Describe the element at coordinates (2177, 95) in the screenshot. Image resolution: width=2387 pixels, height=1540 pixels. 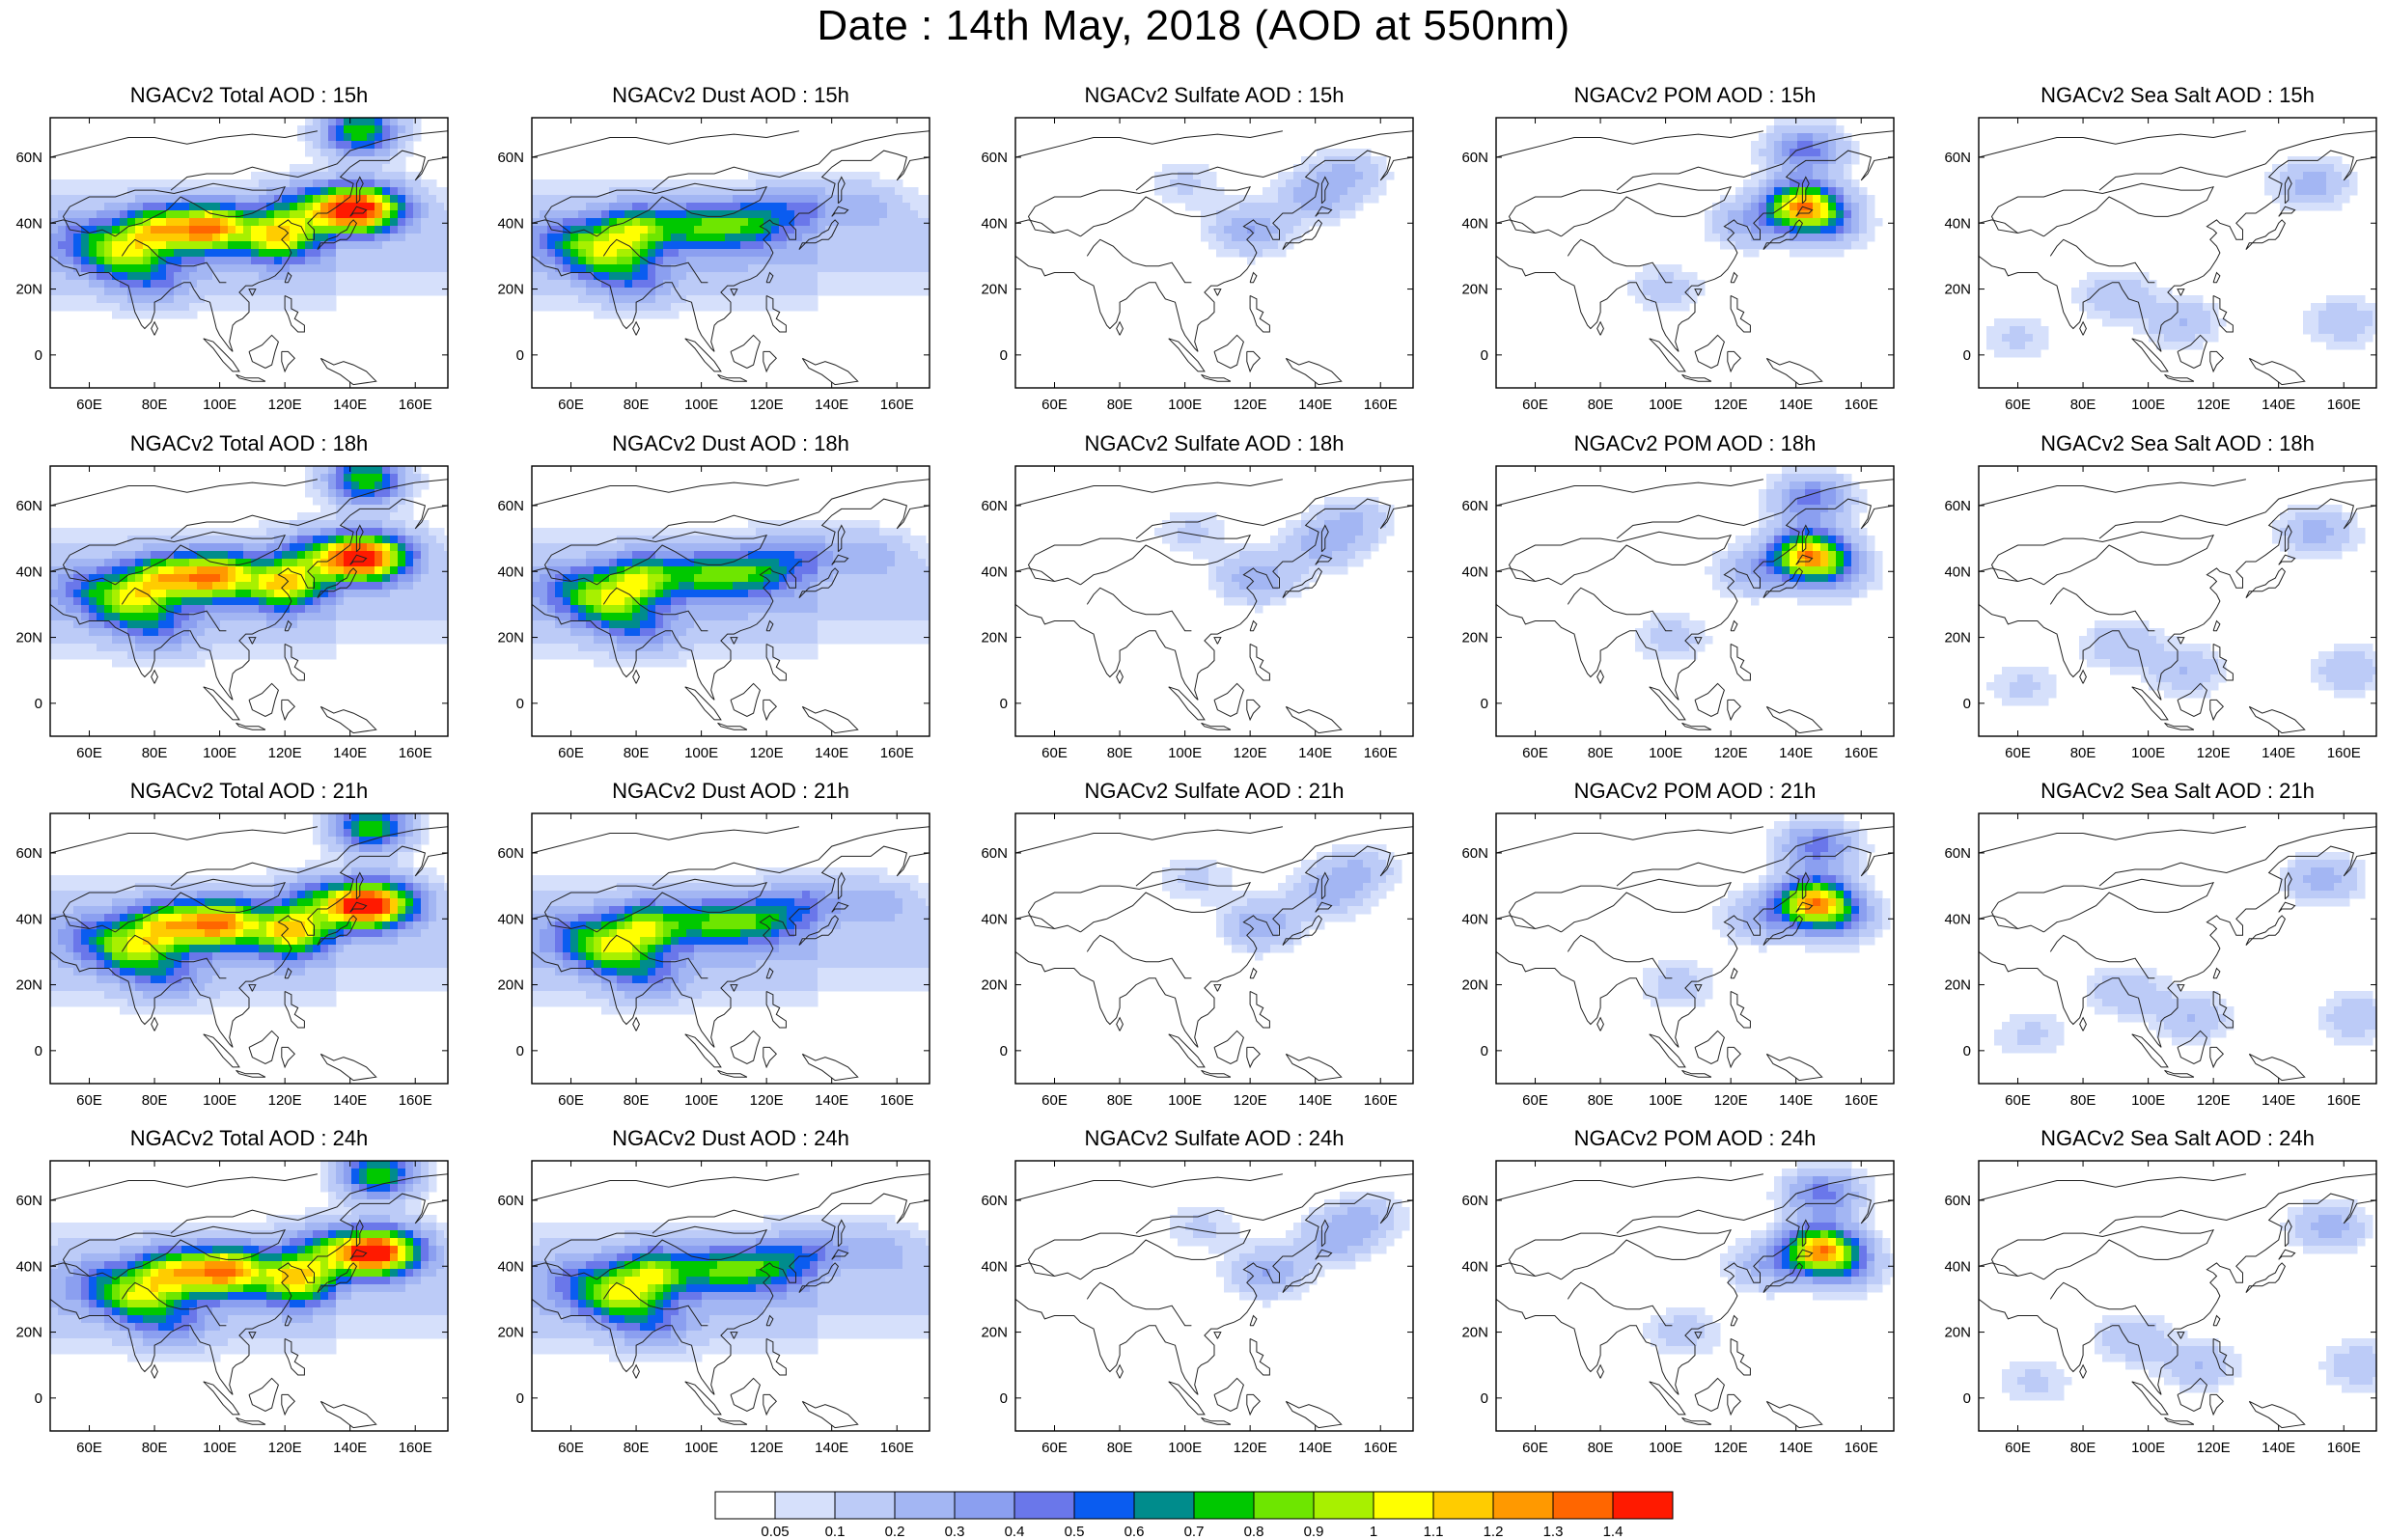
I see `panel-title: NGACv2 Sea Salt AOD : 15h` at that location.